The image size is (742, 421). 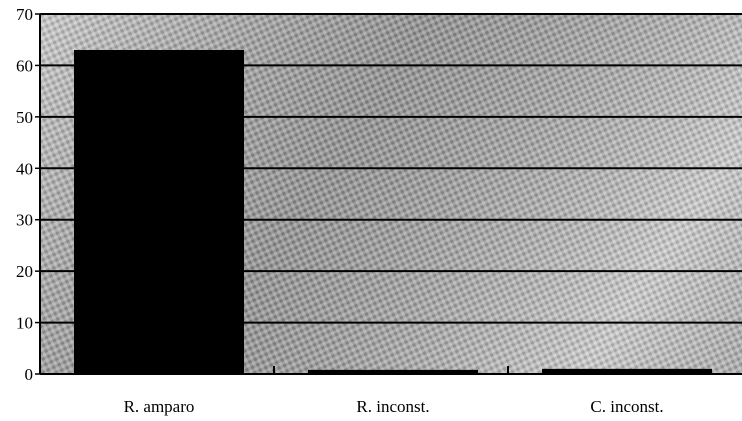 What do you see at coordinates (24, 14) in the screenshot?
I see `y-tick-label: 70` at bounding box center [24, 14].